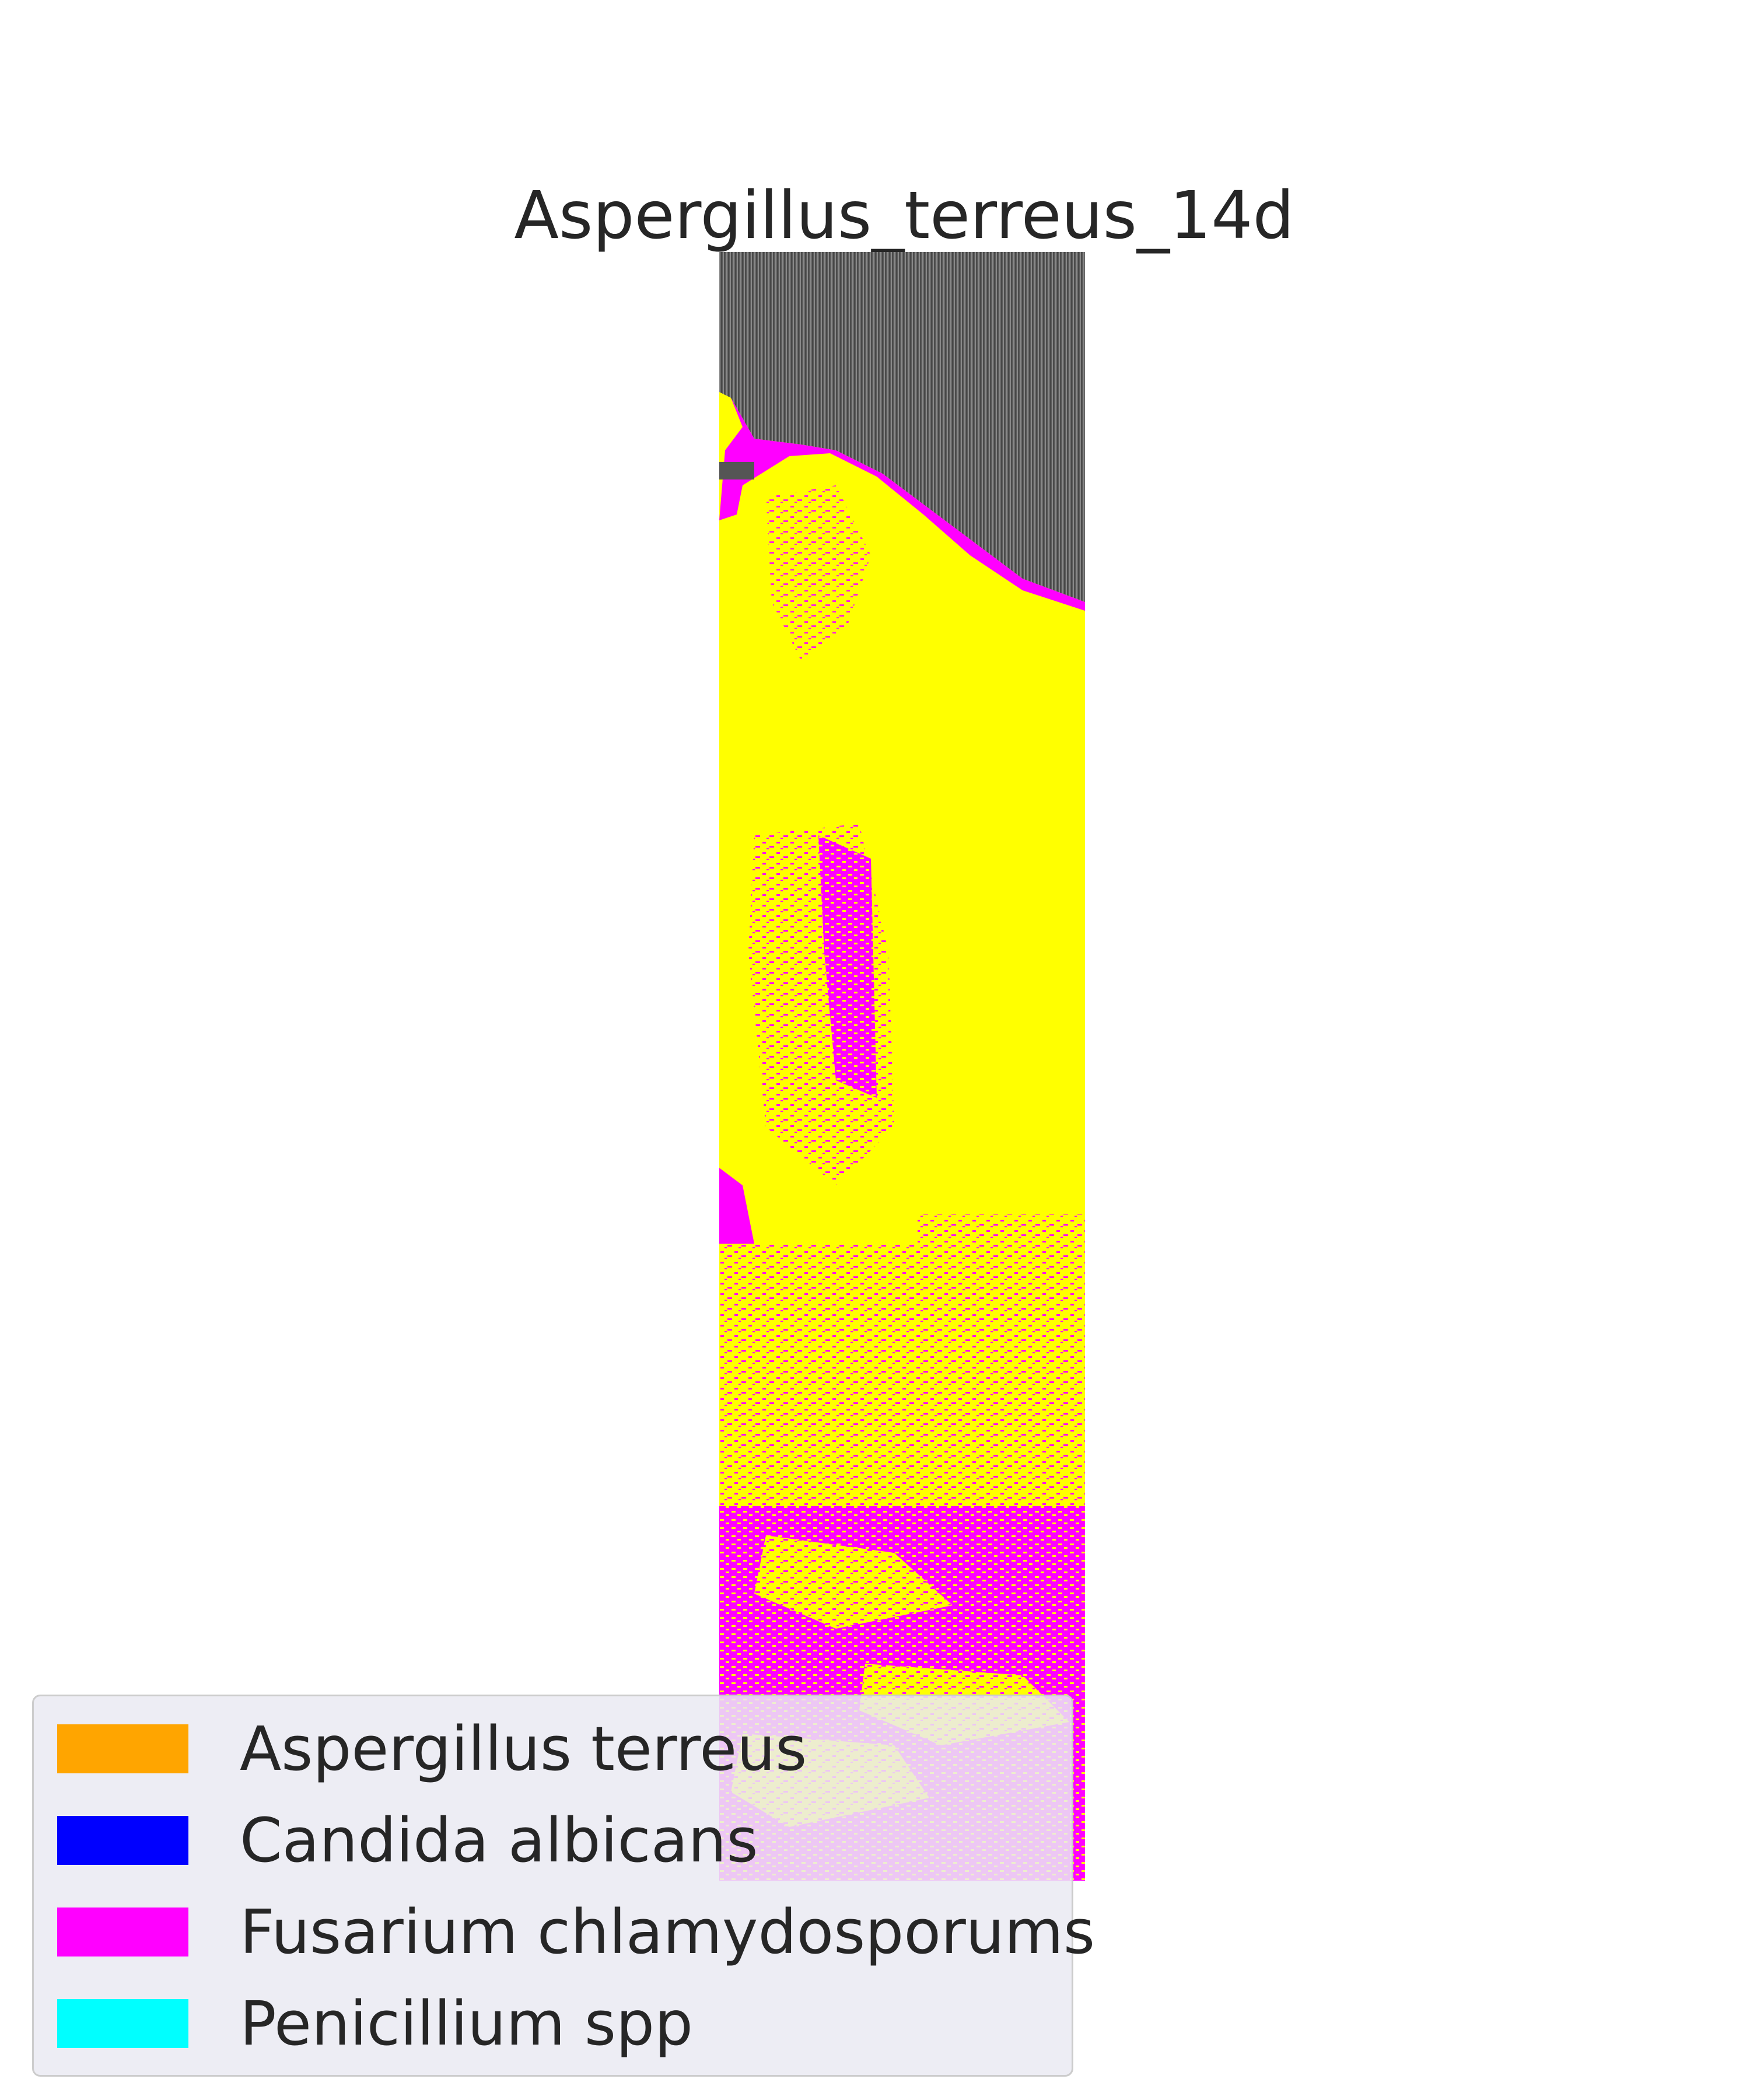  What do you see at coordinates (904, 216) in the screenshot?
I see `figure-title: Aspergillus_terreus_14d` at bounding box center [904, 216].